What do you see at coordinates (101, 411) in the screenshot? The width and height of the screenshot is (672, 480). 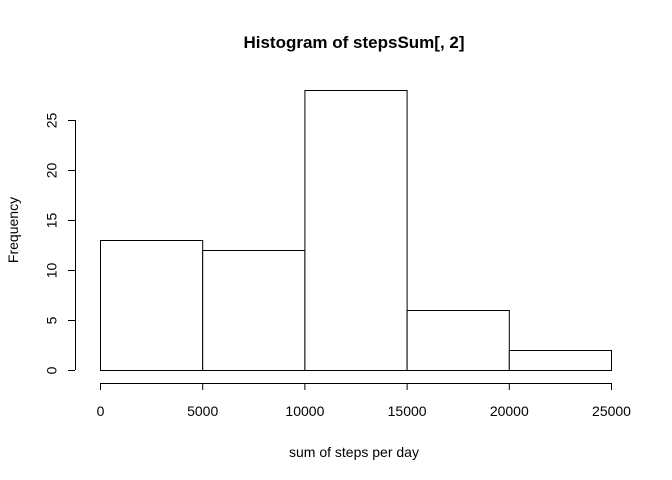 I see `x-tick-label-0: 0` at bounding box center [101, 411].